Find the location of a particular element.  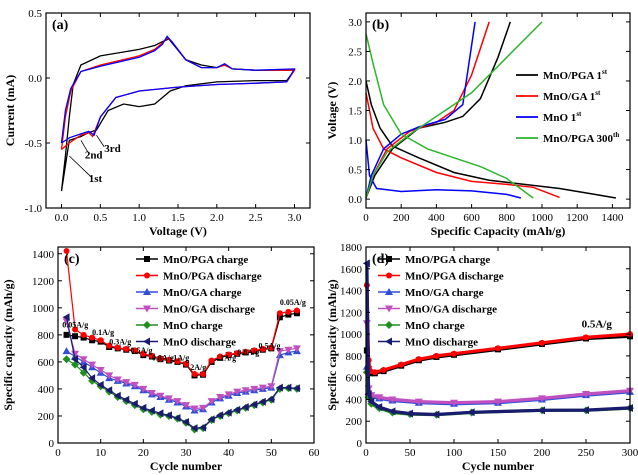

x-tick-label: 0 is located at coordinates (366, 453).